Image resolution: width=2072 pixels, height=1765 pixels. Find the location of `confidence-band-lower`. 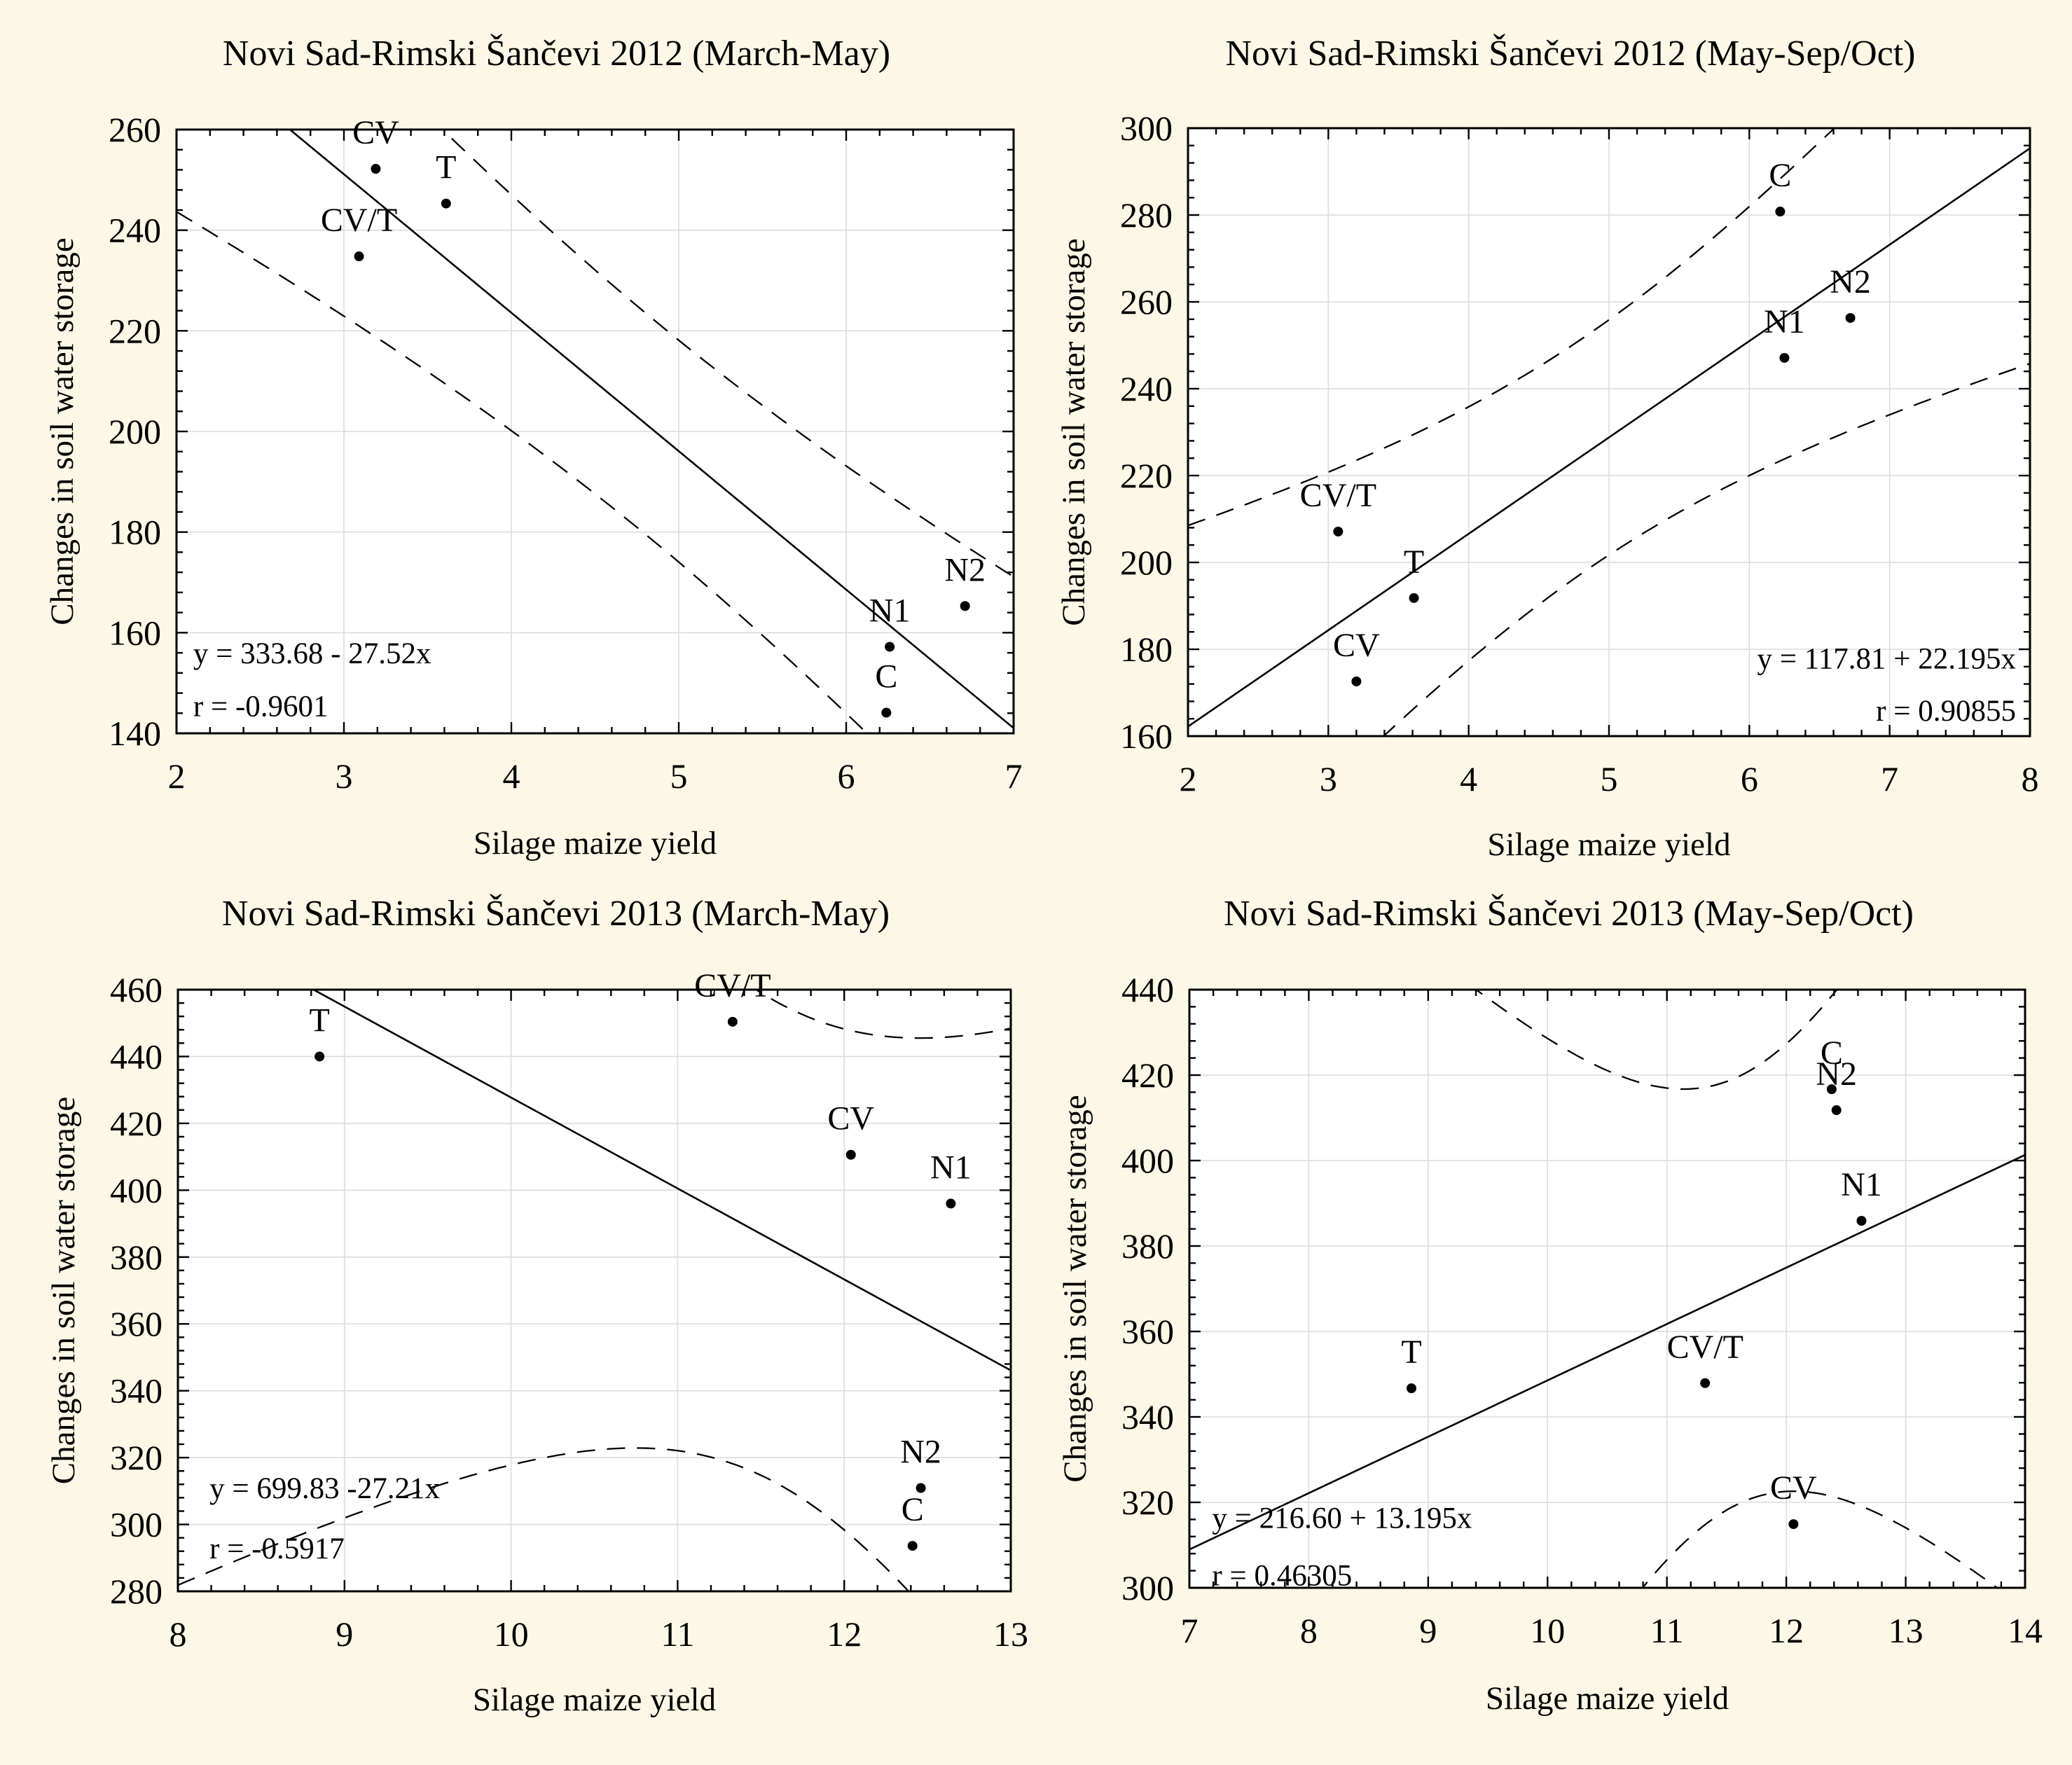

confidence-band-lower is located at coordinates (523, 472).